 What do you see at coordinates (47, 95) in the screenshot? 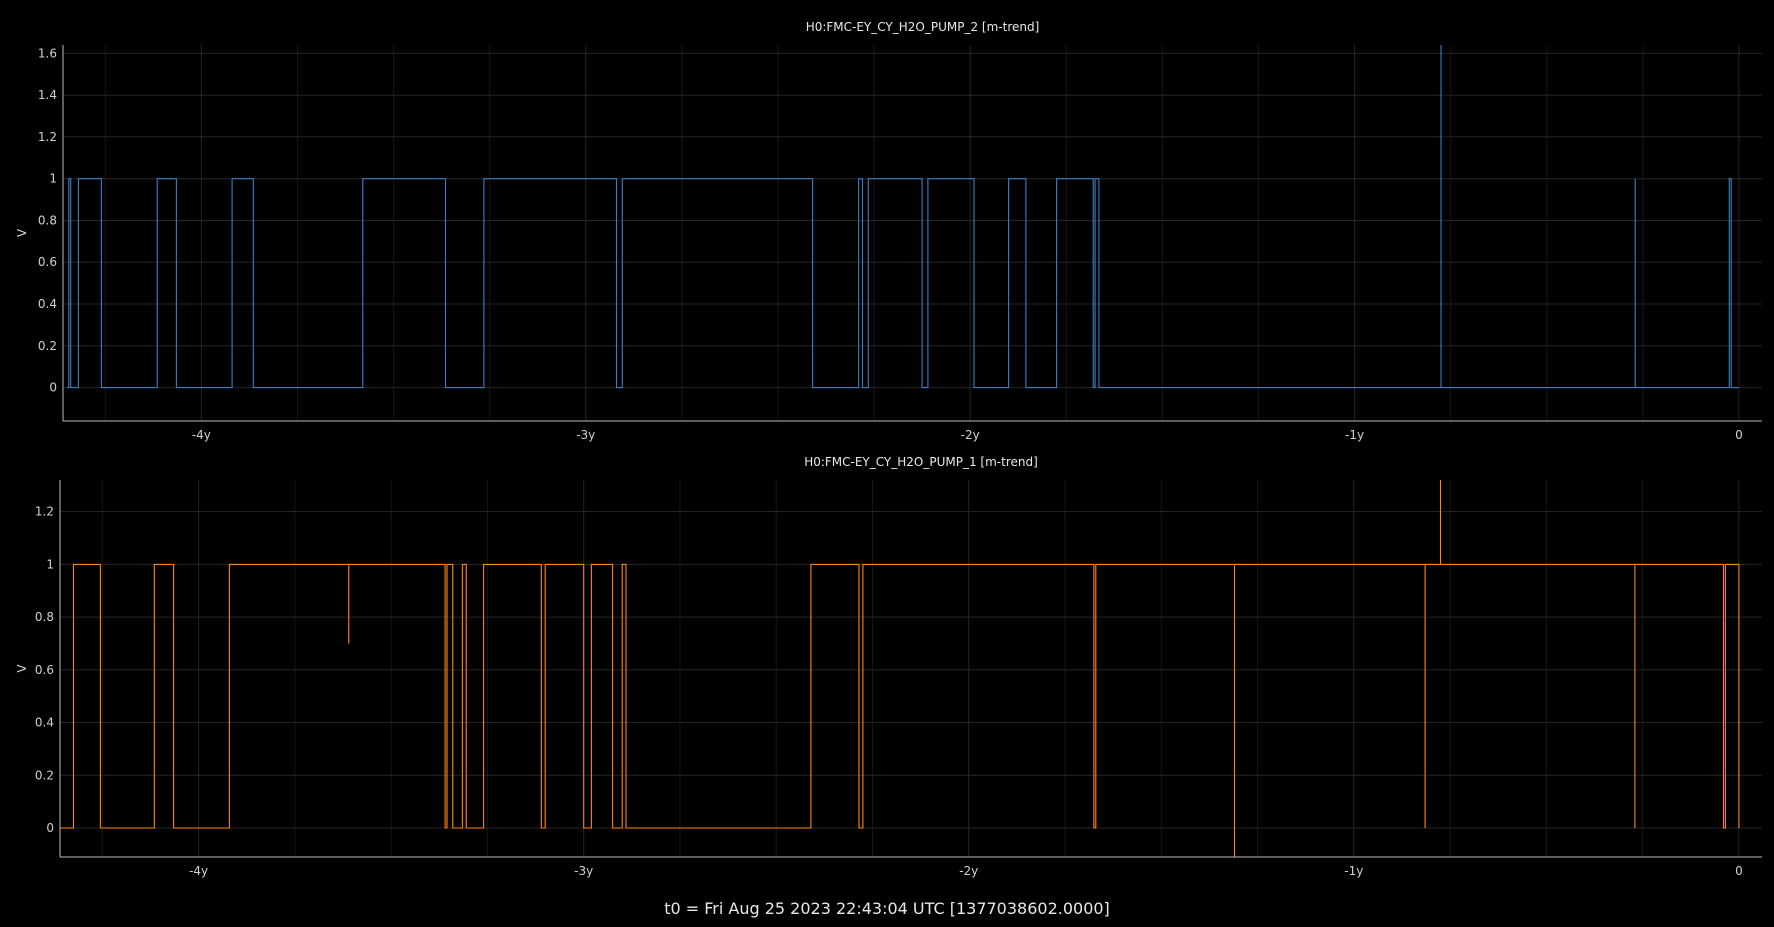
I see `y-tick-label: 1.4` at bounding box center [47, 95].